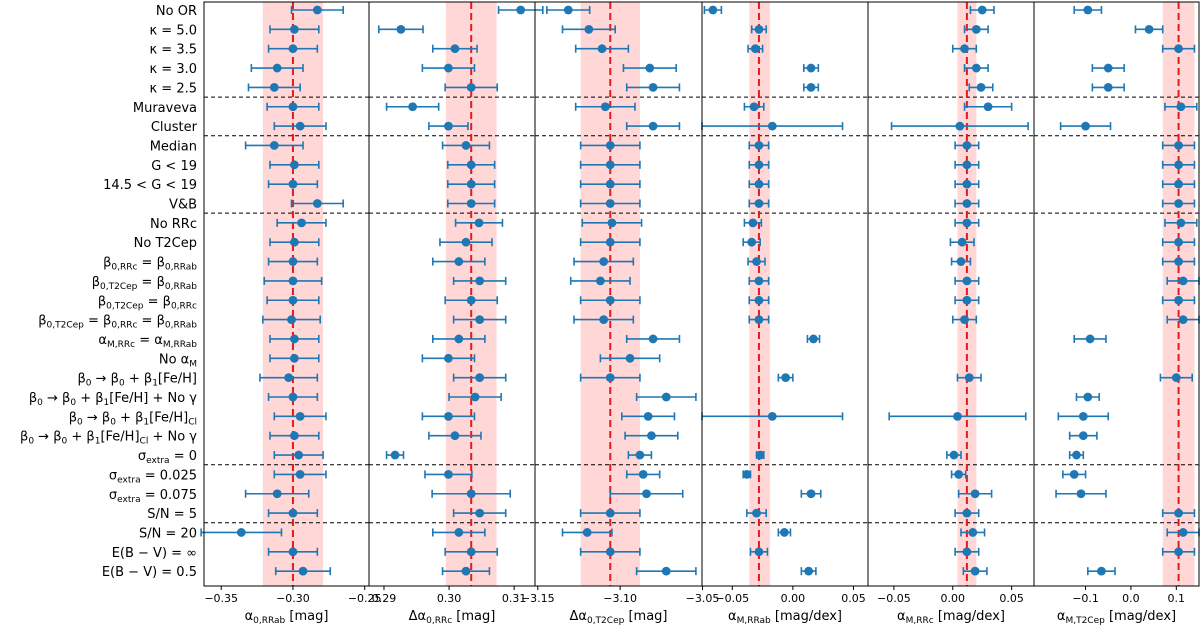 The height and width of the screenshot is (633, 1200). Describe the element at coordinates (514, 598) in the screenshot. I see `x-tick-label: 0.31` at that location.